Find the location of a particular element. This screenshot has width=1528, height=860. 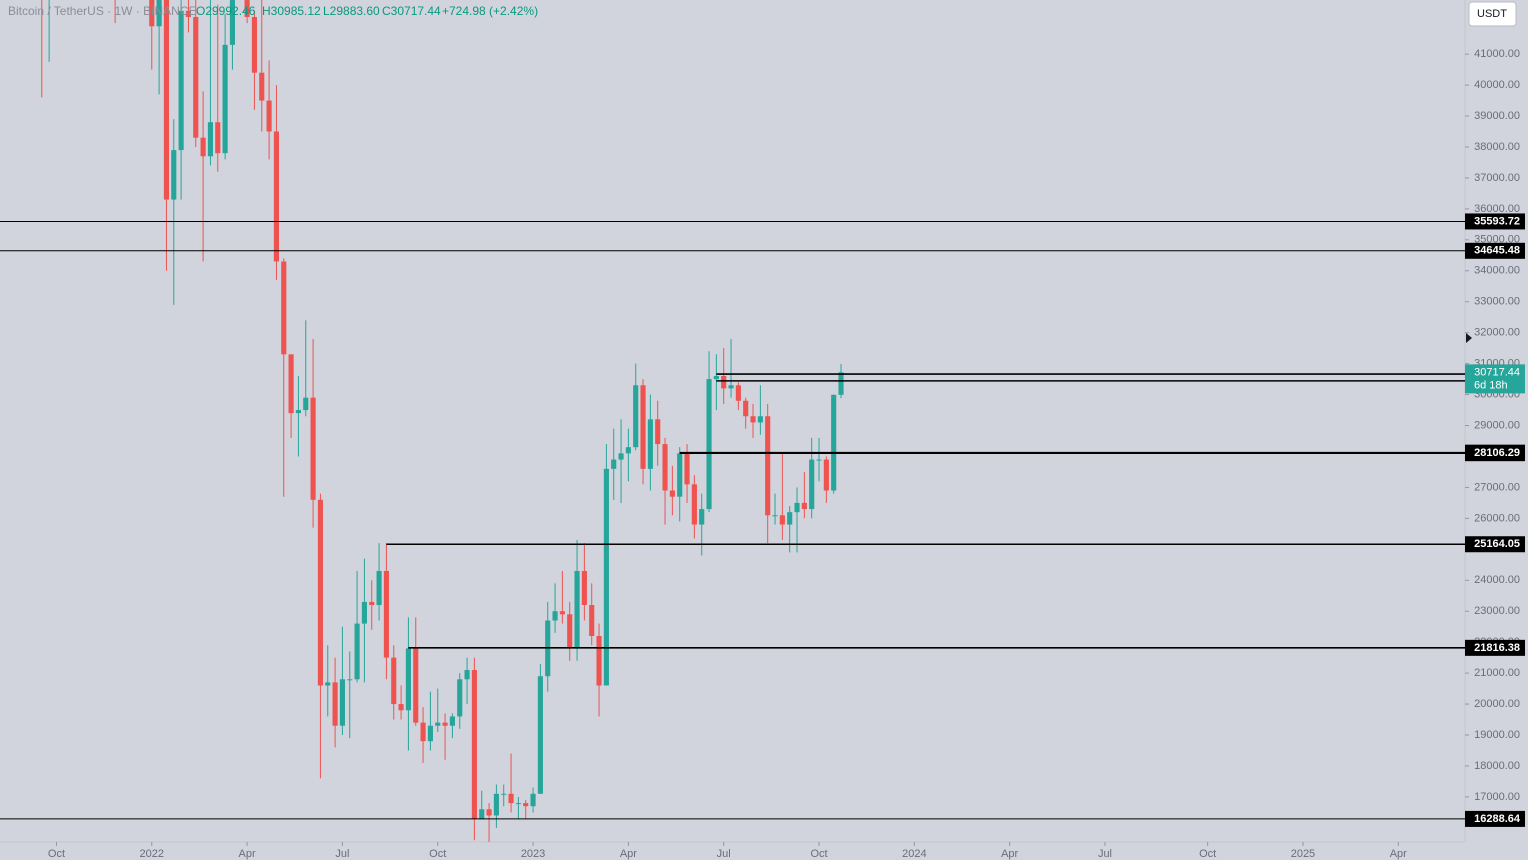

y-tick-label: 17000.00 is located at coordinates (1497, 797).